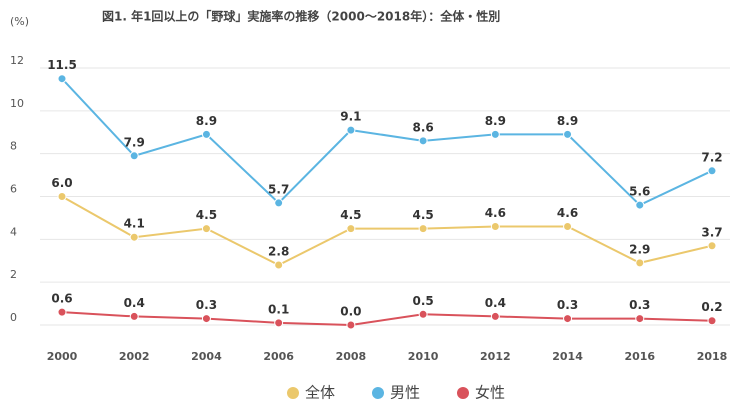 This screenshot has height=402, width=742. Describe the element at coordinates (350, 117) in the screenshot. I see `data-label: 9.1` at that location.